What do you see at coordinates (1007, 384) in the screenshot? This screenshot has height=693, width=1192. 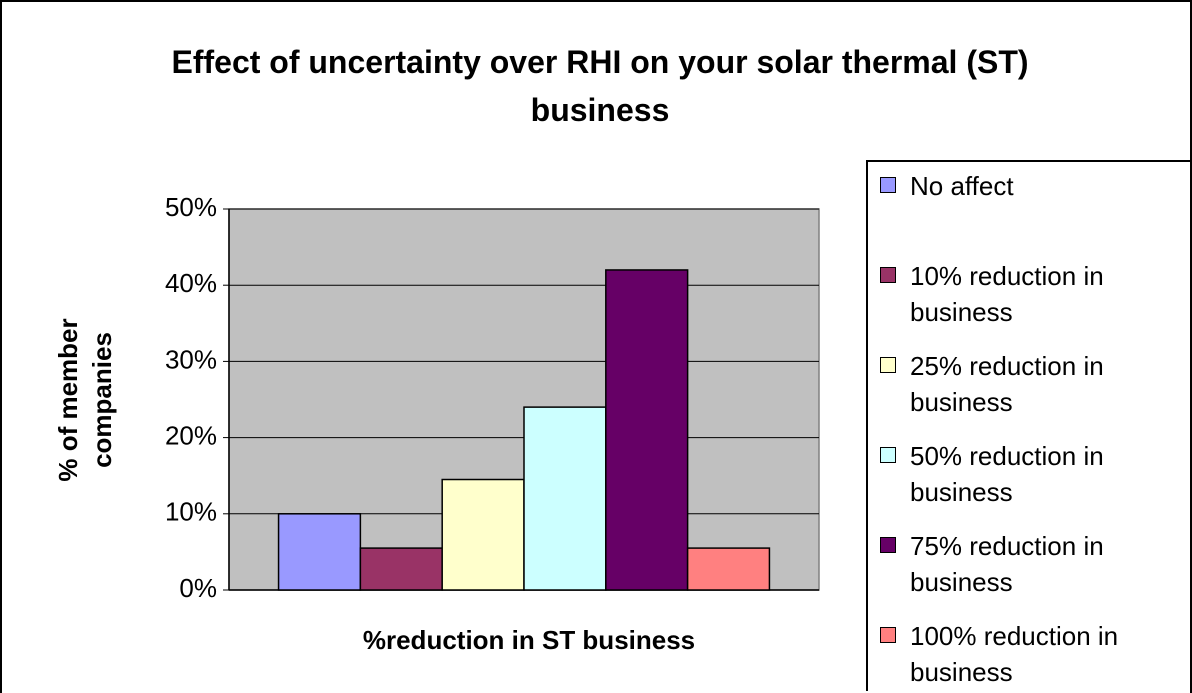 I see `legend-label: 25% reduction in business` at bounding box center [1007, 384].